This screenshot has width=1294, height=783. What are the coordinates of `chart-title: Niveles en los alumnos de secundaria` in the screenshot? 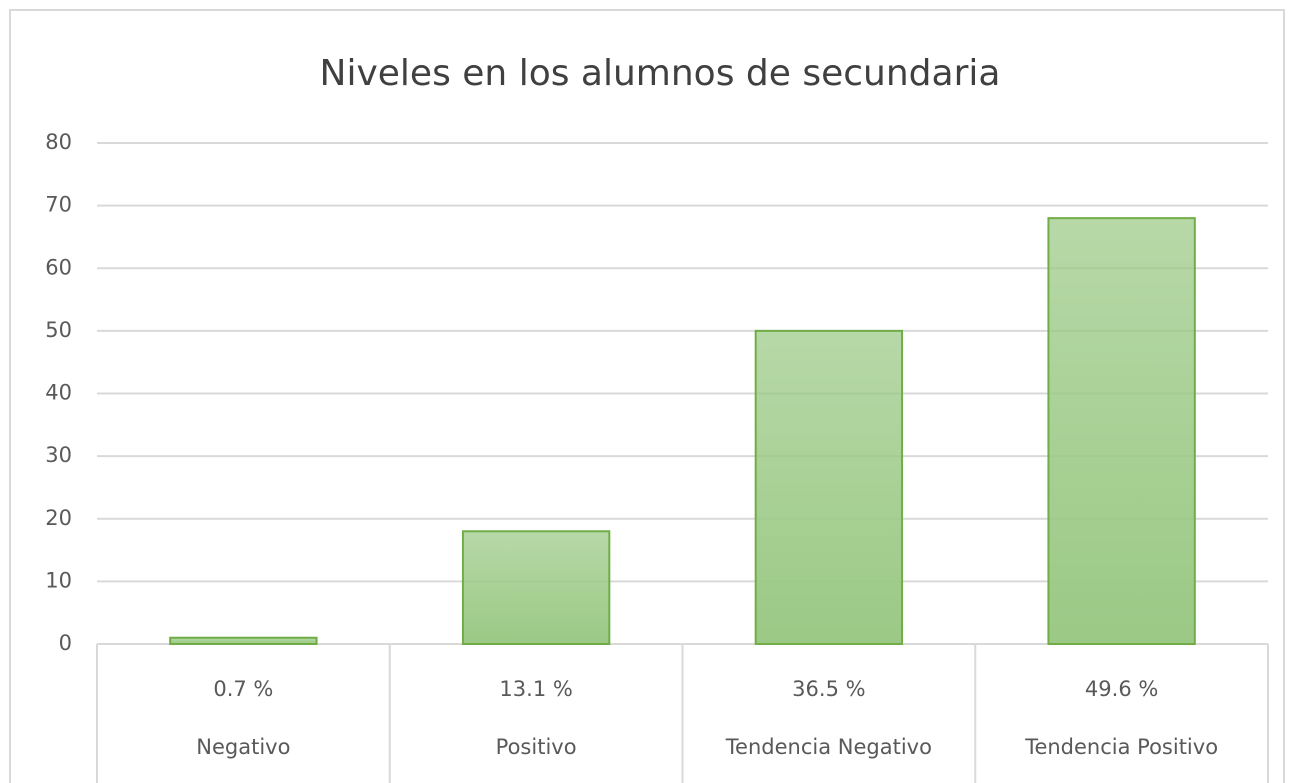 It's located at (660, 73).